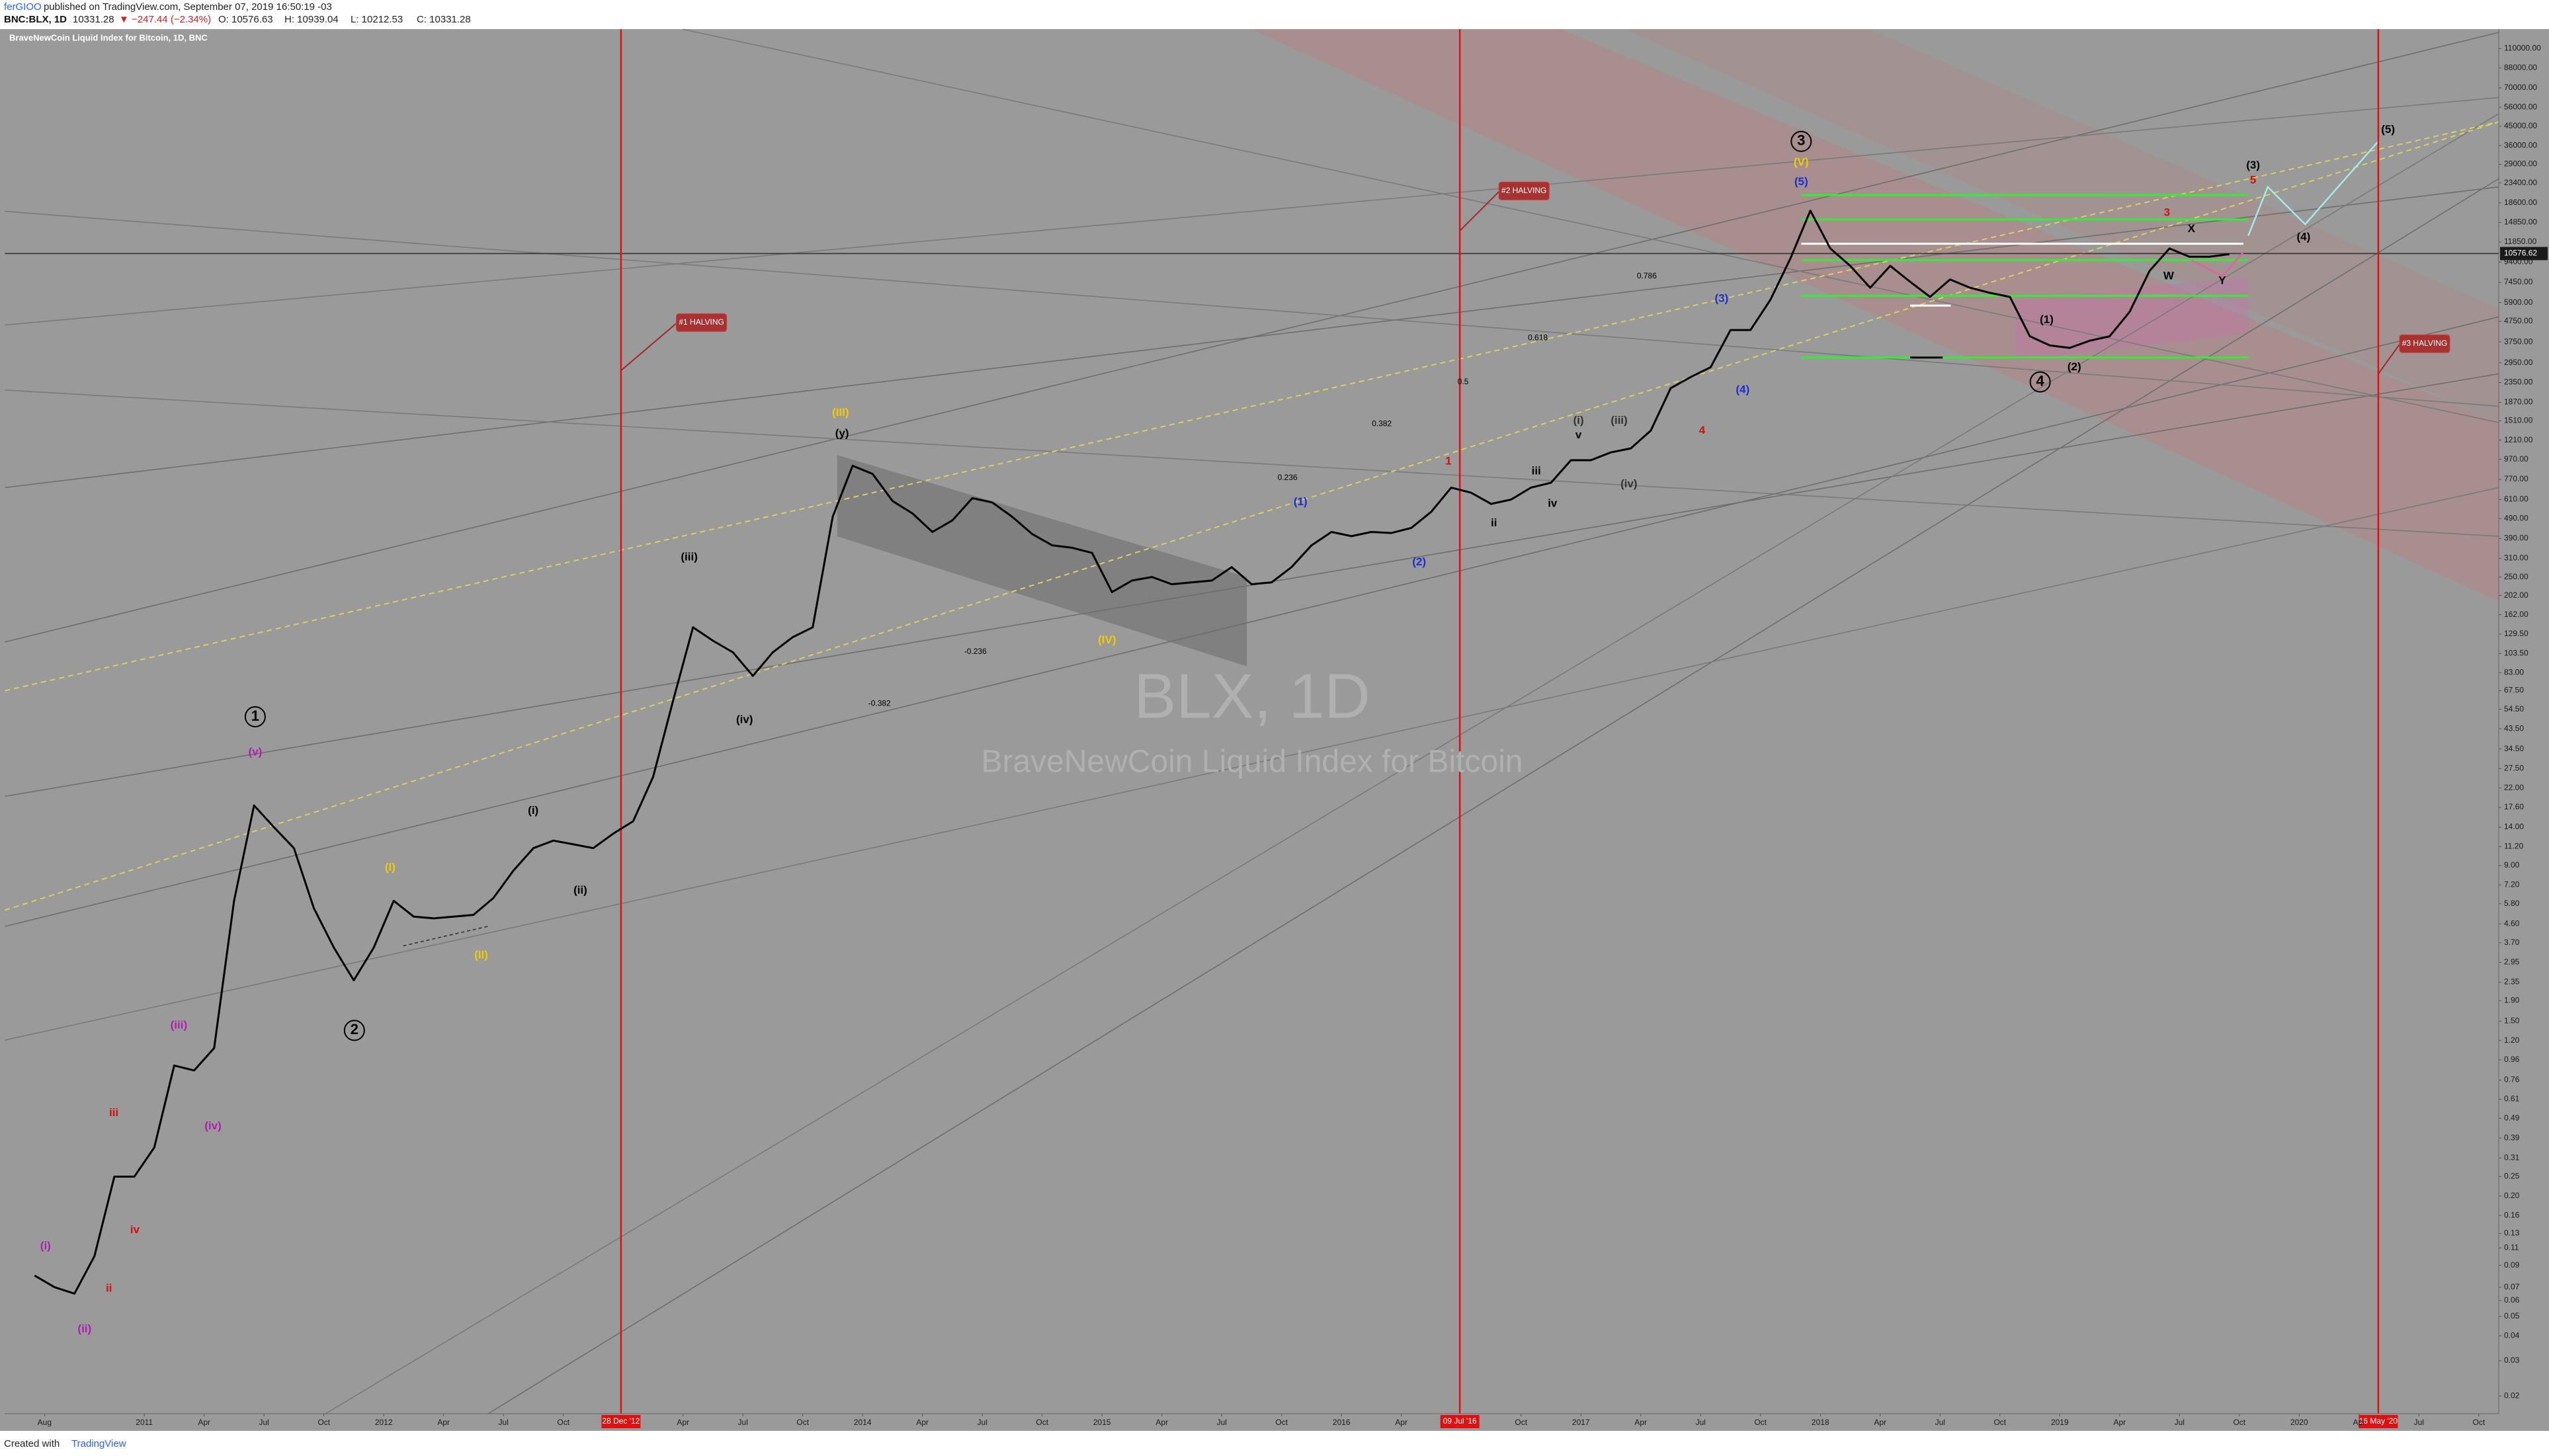  Describe the element at coordinates (2060, 1422) in the screenshot. I see `x-tick-label: 2019` at that location.